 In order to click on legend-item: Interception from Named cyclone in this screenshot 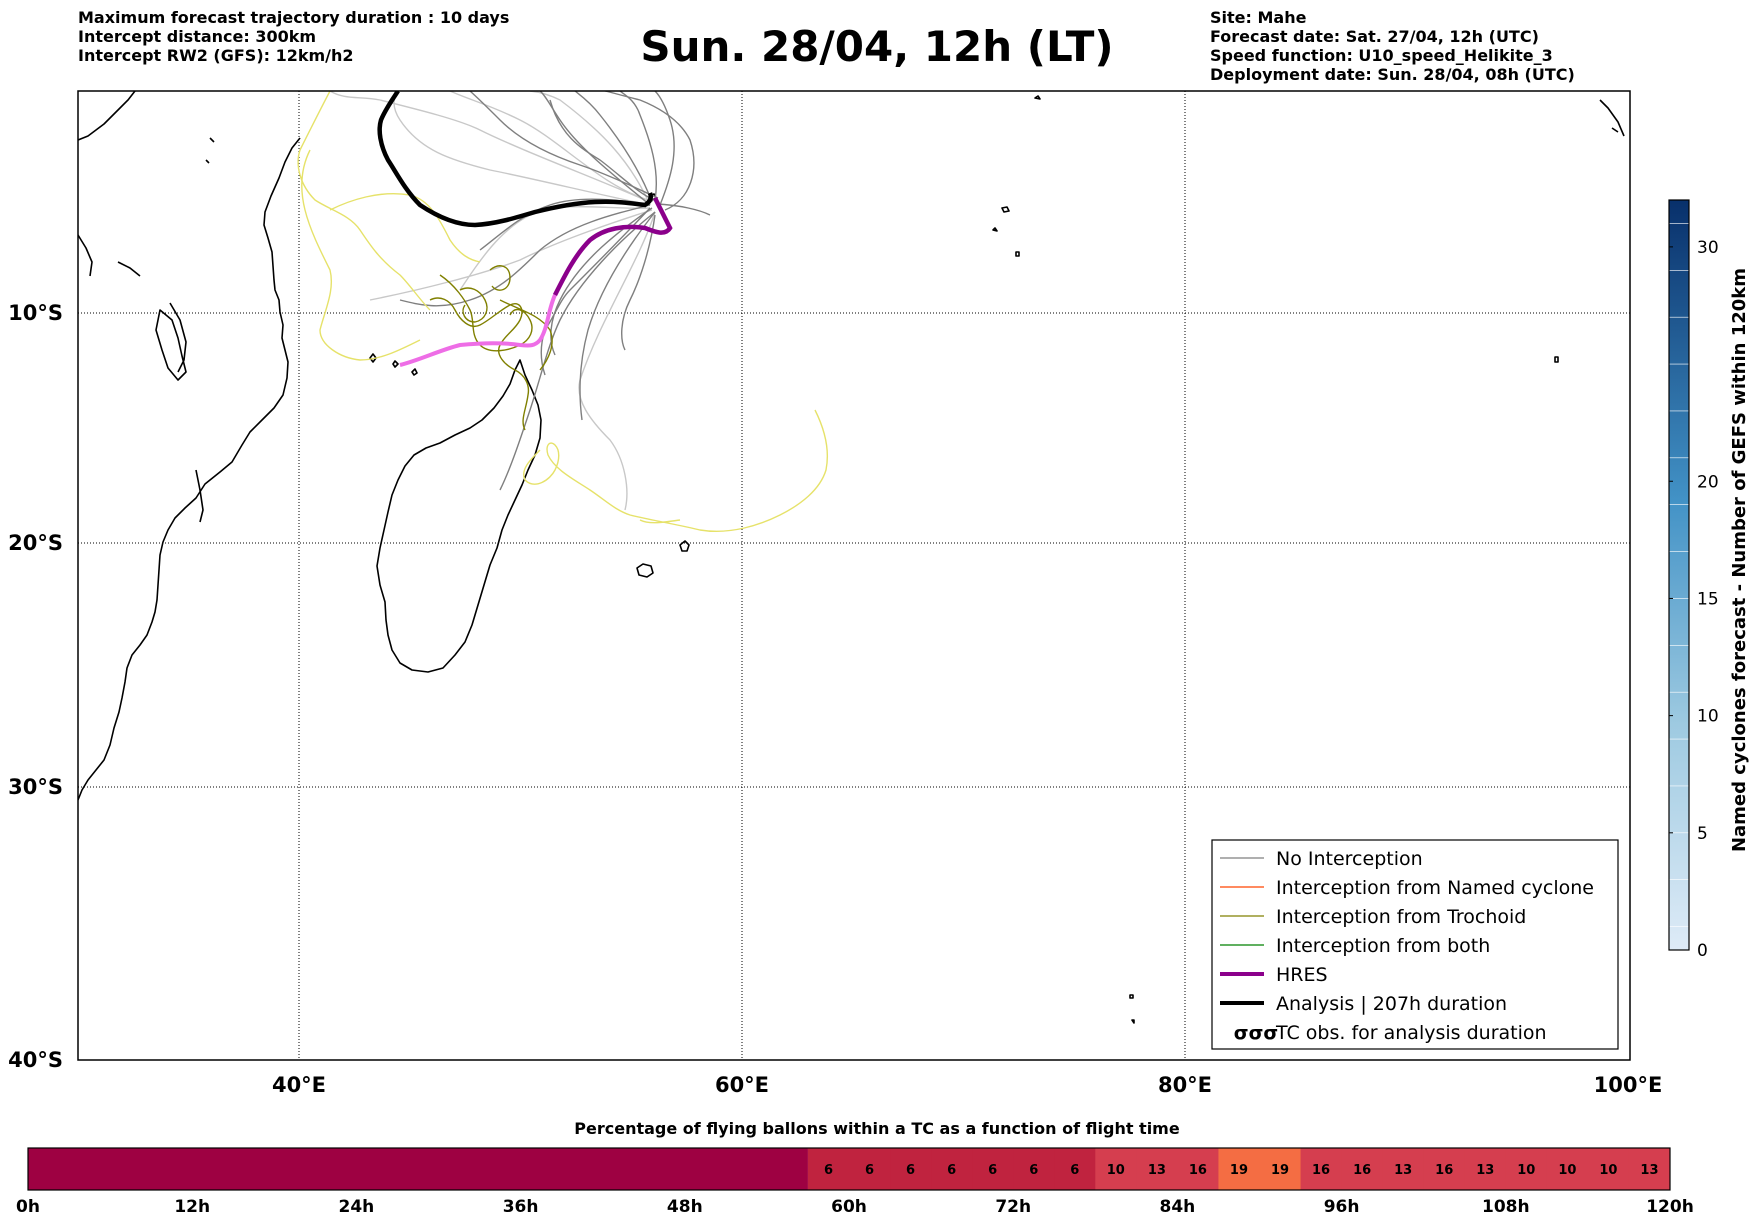, I will do `click(1407, 888)`.